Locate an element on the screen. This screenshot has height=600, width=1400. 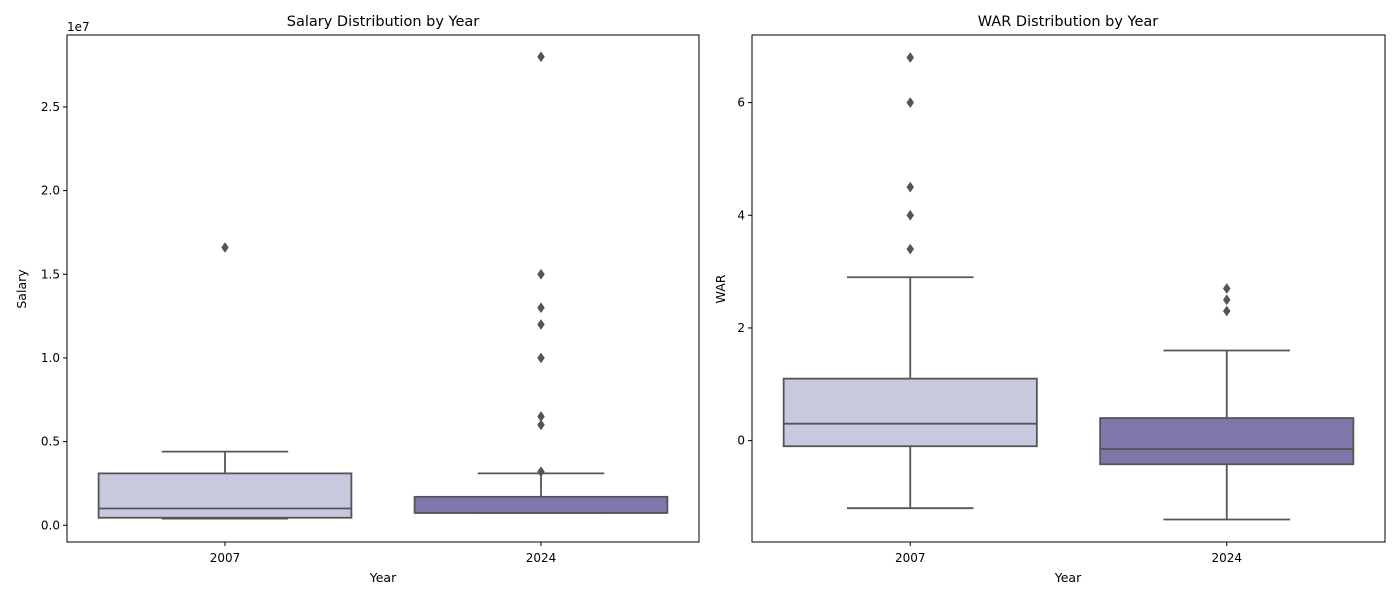
salary-x-tick-label: 2024 is located at coordinates (541, 558).